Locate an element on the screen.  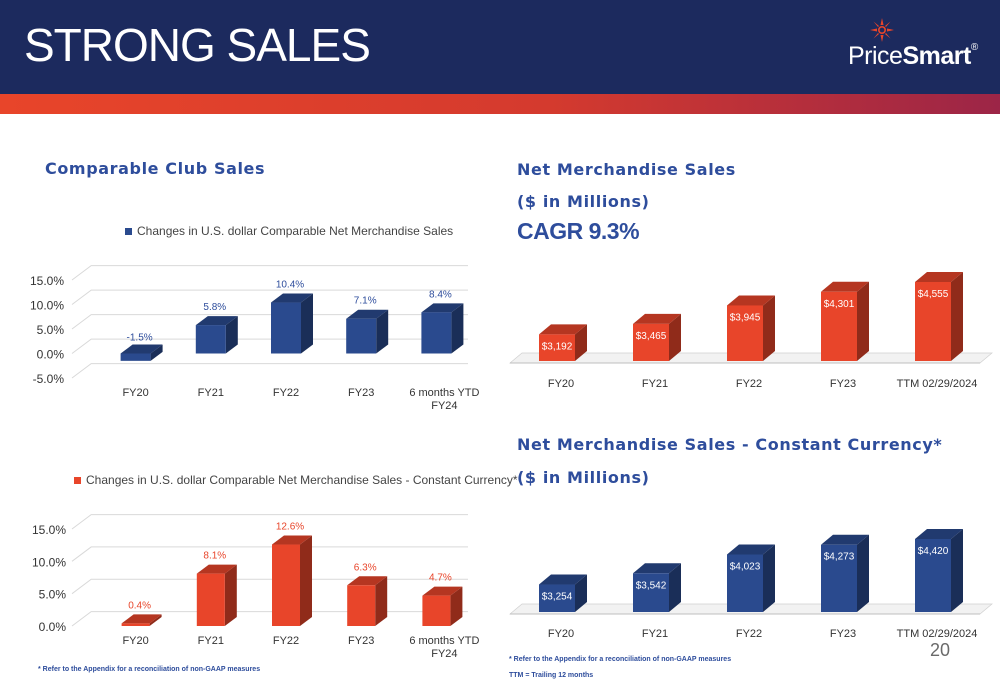
y-tick-label: -5.0% is located at coordinates (49, 379).